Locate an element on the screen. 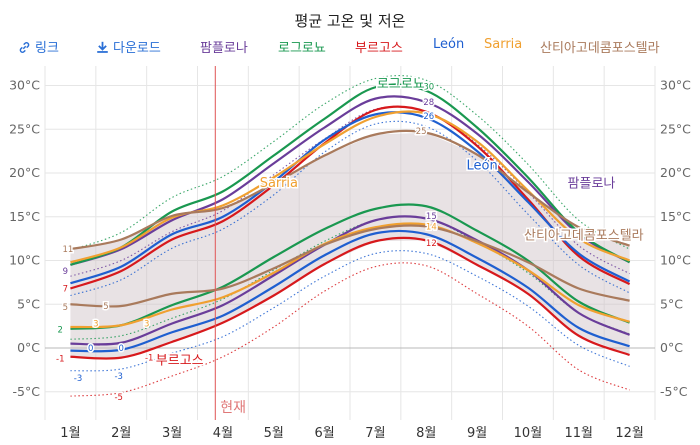 The height and width of the screenshot is (445, 700). download-label: 다운로드 is located at coordinates (137, 48).